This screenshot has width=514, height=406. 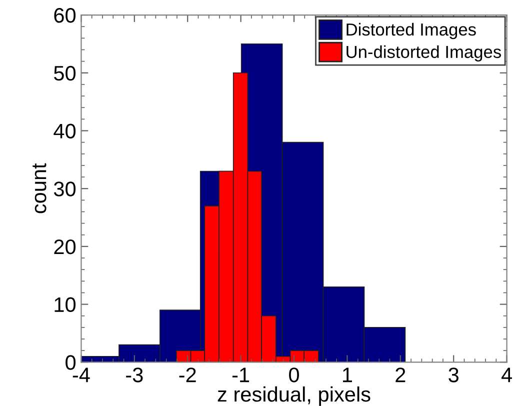 What do you see at coordinates (423, 53) in the screenshot?
I see `legend-label: Un-distorted Images` at bounding box center [423, 53].